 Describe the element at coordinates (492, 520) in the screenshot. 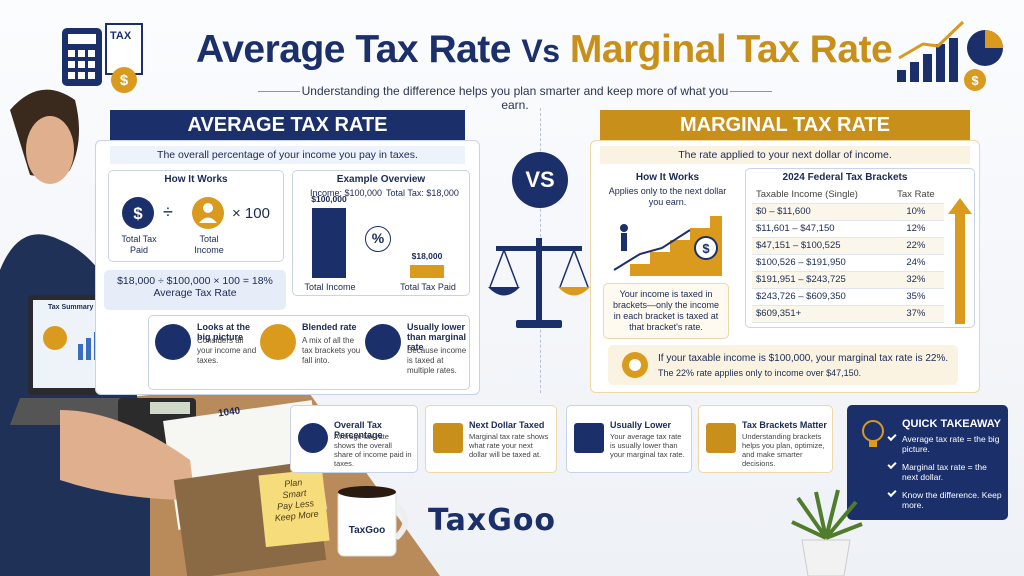

I see `logo: TaxGoo` at that location.